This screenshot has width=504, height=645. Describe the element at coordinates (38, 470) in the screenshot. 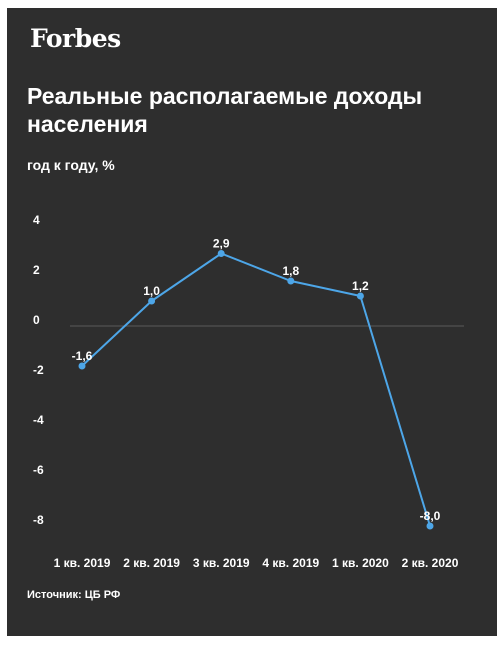

I see `y-tick-label: -6` at that location.